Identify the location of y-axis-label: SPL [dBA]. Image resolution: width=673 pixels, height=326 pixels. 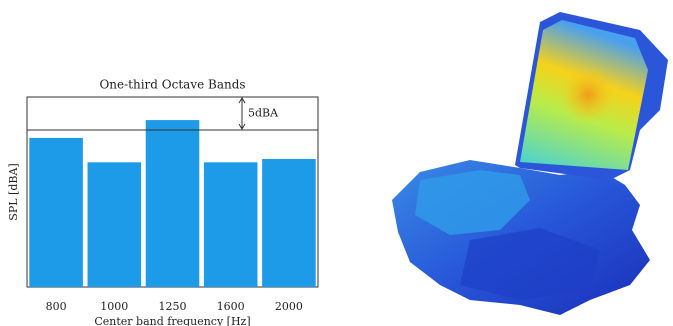
(13, 191).